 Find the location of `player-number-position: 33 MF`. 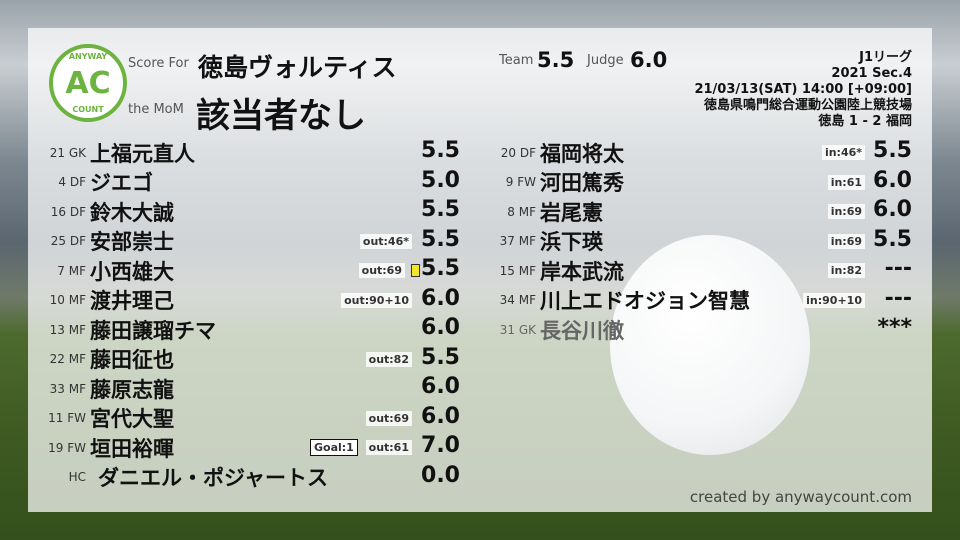

player-number-position: 33 MF is located at coordinates (67, 388).